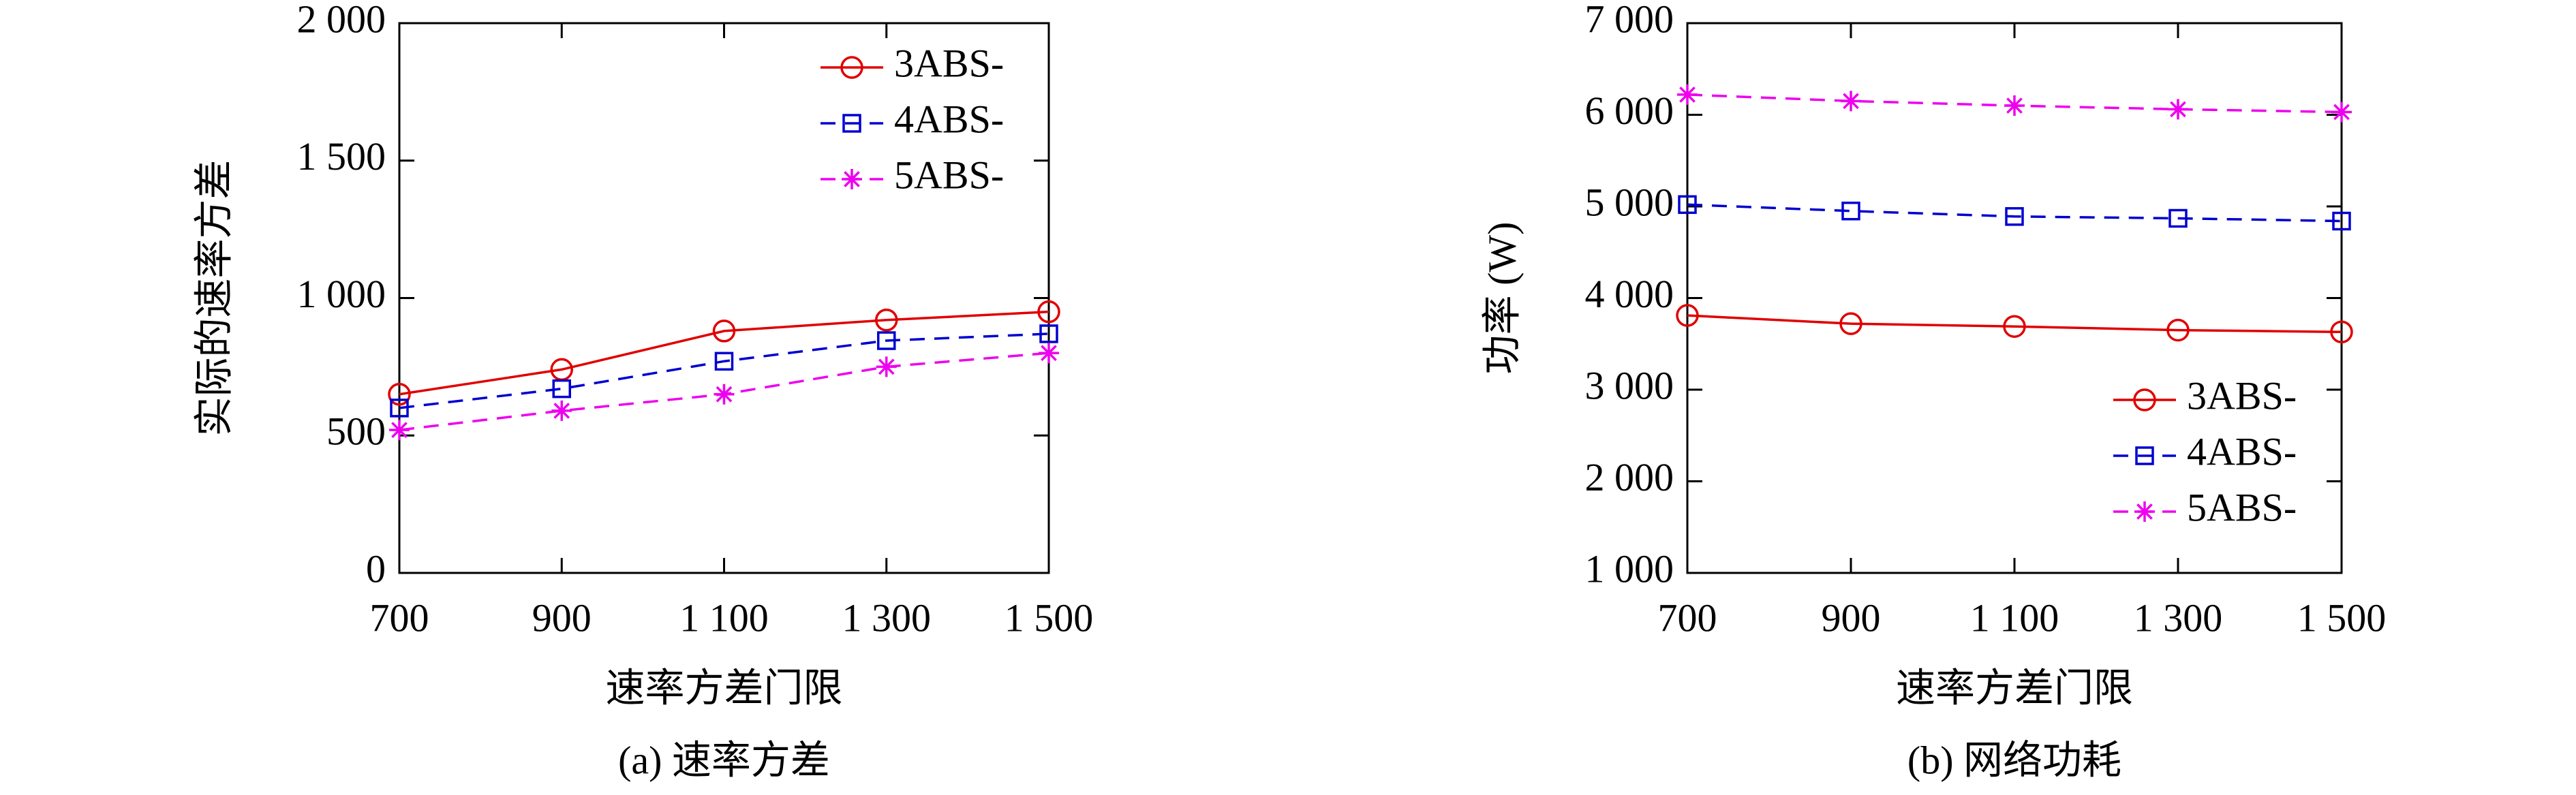  What do you see at coordinates (341, 156) in the screenshot?
I see `y-tick-label: 1 500` at bounding box center [341, 156].